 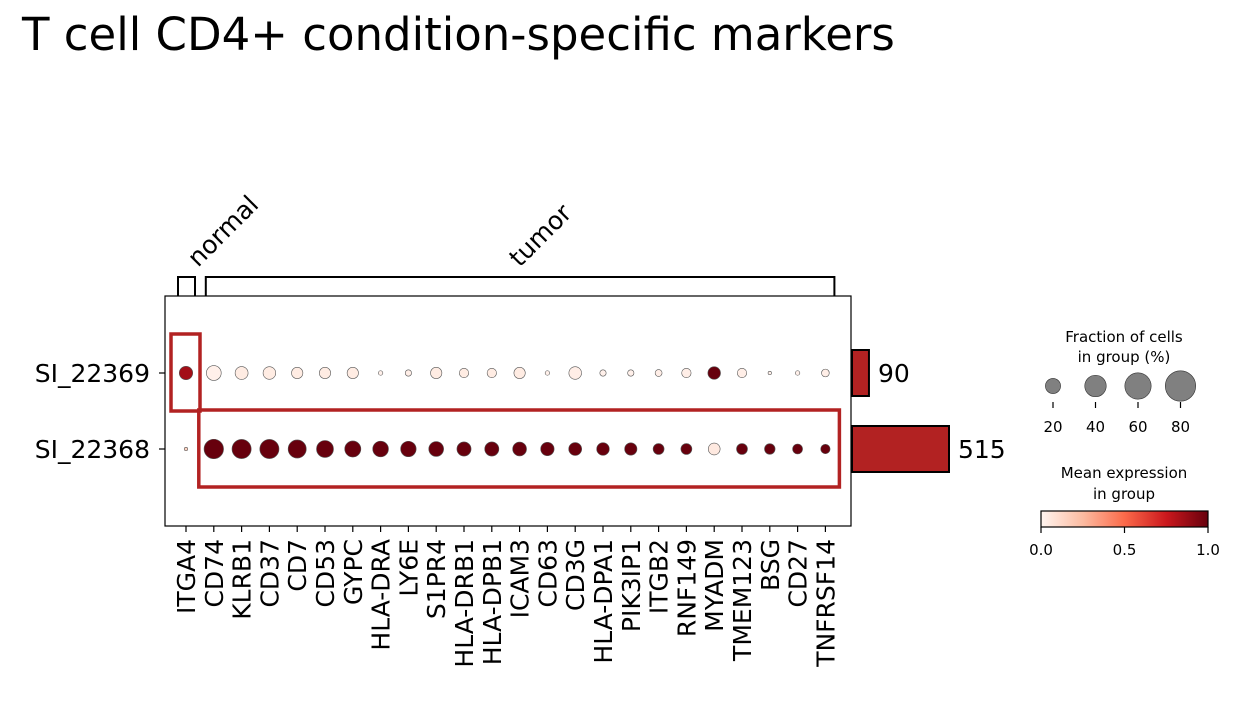 What do you see at coordinates (1180, 427) in the screenshot?
I see `size-legend-label-80: 80` at bounding box center [1180, 427].